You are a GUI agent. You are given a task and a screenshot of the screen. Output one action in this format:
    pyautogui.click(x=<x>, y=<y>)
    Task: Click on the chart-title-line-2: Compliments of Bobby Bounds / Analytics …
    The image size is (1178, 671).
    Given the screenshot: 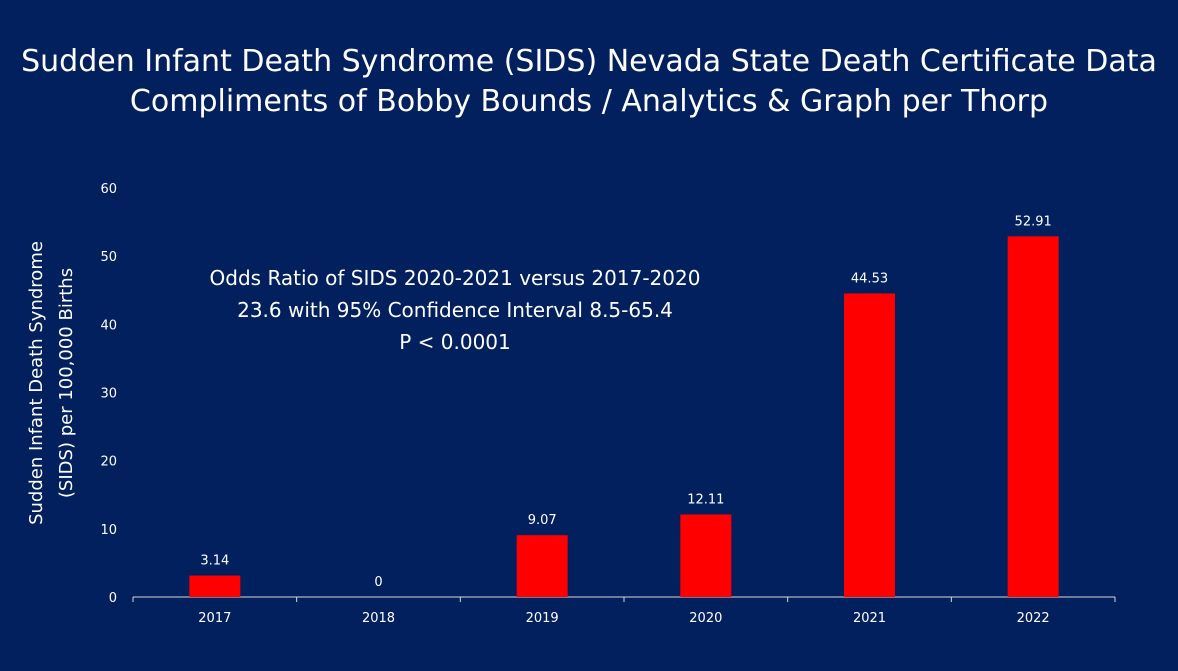 What is the action you would take?
    pyautogui.click(x=589, y=101)
    